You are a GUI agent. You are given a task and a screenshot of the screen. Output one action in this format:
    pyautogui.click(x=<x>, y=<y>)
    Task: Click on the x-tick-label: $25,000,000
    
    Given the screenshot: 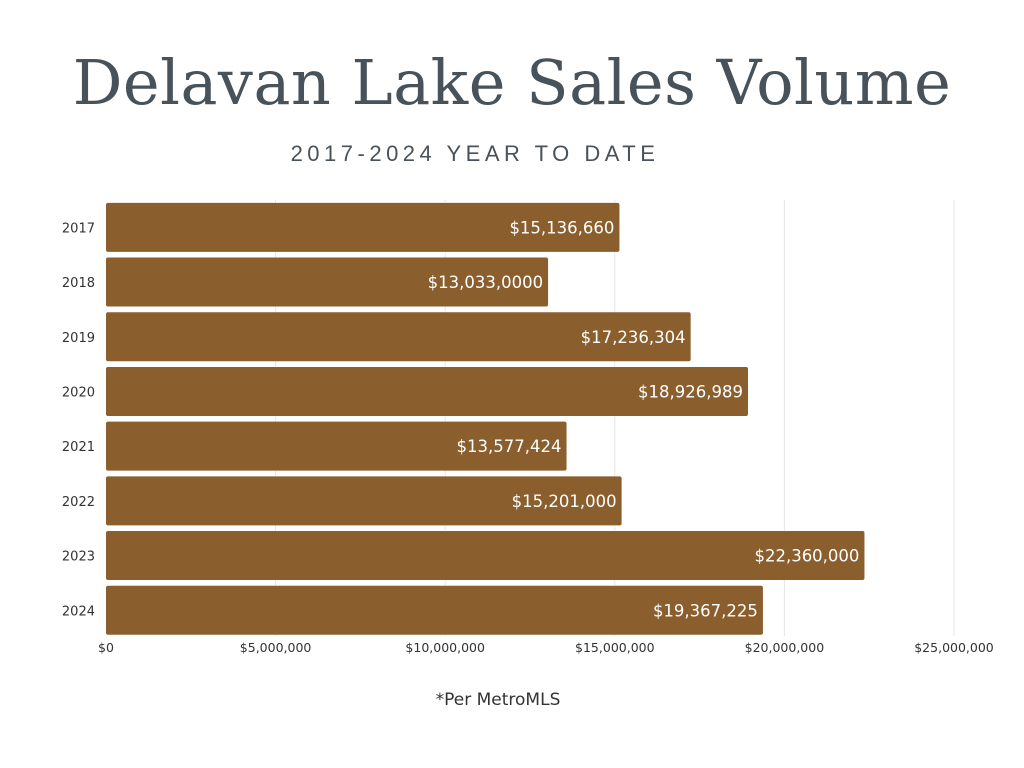 What is the action you would take?
    pyautogui.click(x=954, y=647)
    